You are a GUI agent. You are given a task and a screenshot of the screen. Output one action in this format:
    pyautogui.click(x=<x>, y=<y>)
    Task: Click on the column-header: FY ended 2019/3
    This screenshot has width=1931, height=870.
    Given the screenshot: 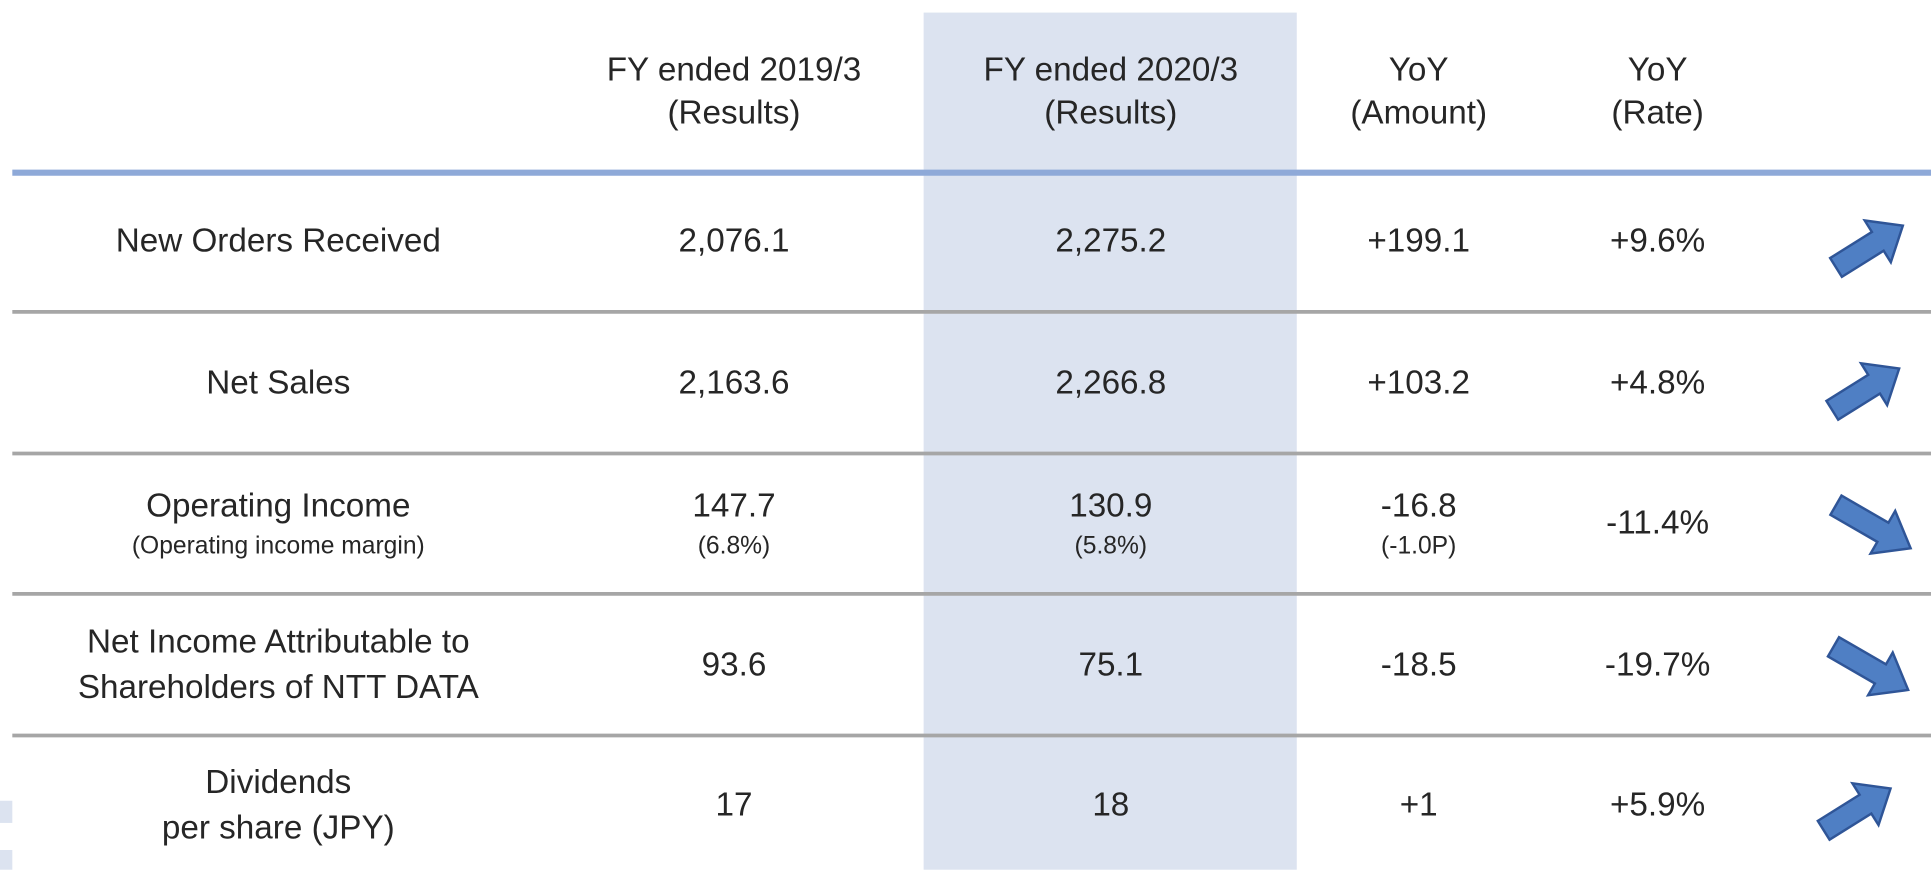 What is the action you would take?
    pyautogui.click(x=734, y=69)
    